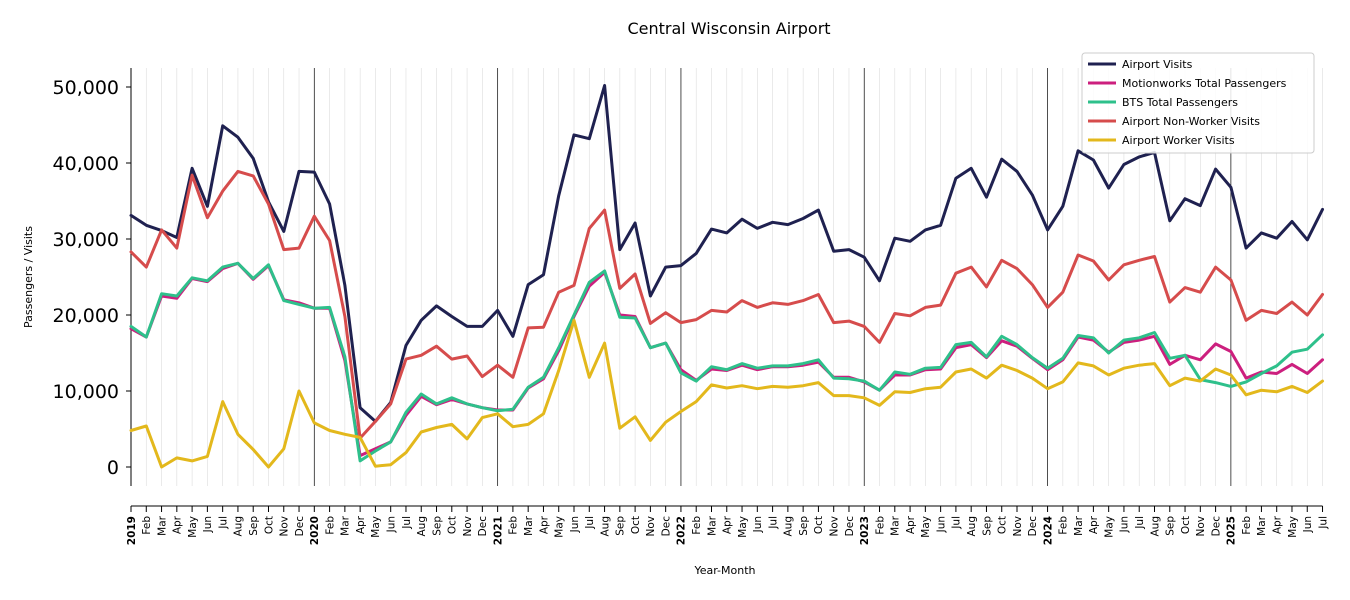 The image size is (1350, 600). I want to click on legend-box, so click(1198, 103).